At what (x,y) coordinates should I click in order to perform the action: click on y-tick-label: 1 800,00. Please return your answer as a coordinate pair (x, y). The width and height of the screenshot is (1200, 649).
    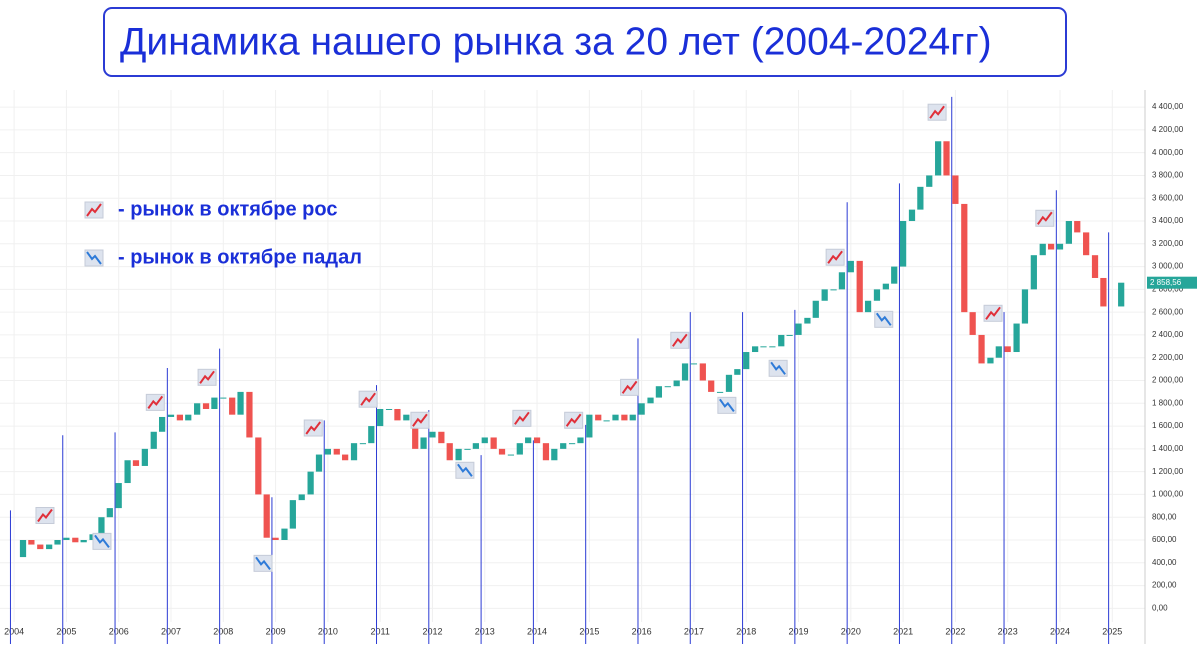
    Looking at the image, I should click on (1168, 402).